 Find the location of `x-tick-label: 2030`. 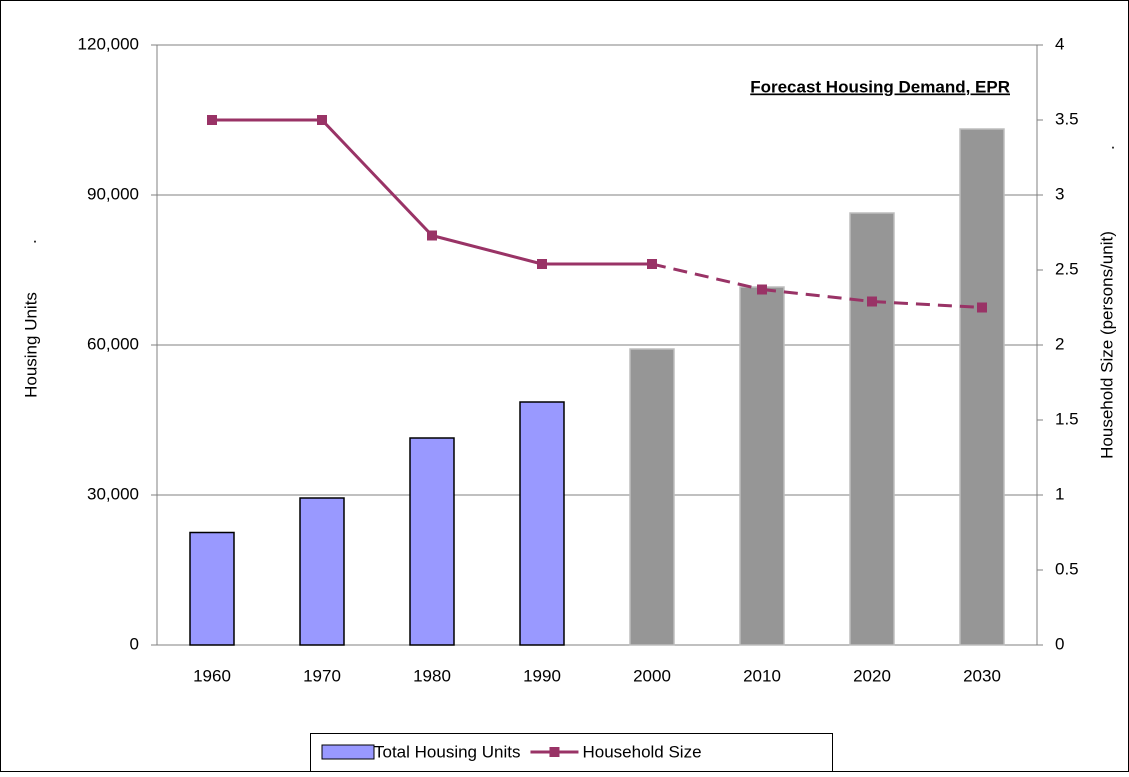

x-tick-label: 2030 is located at coordinates (982, 675).